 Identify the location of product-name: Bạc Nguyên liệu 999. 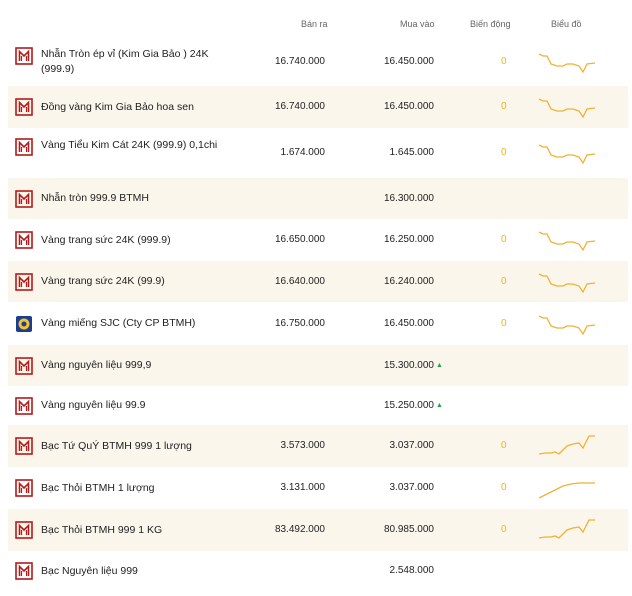
(89, 570).